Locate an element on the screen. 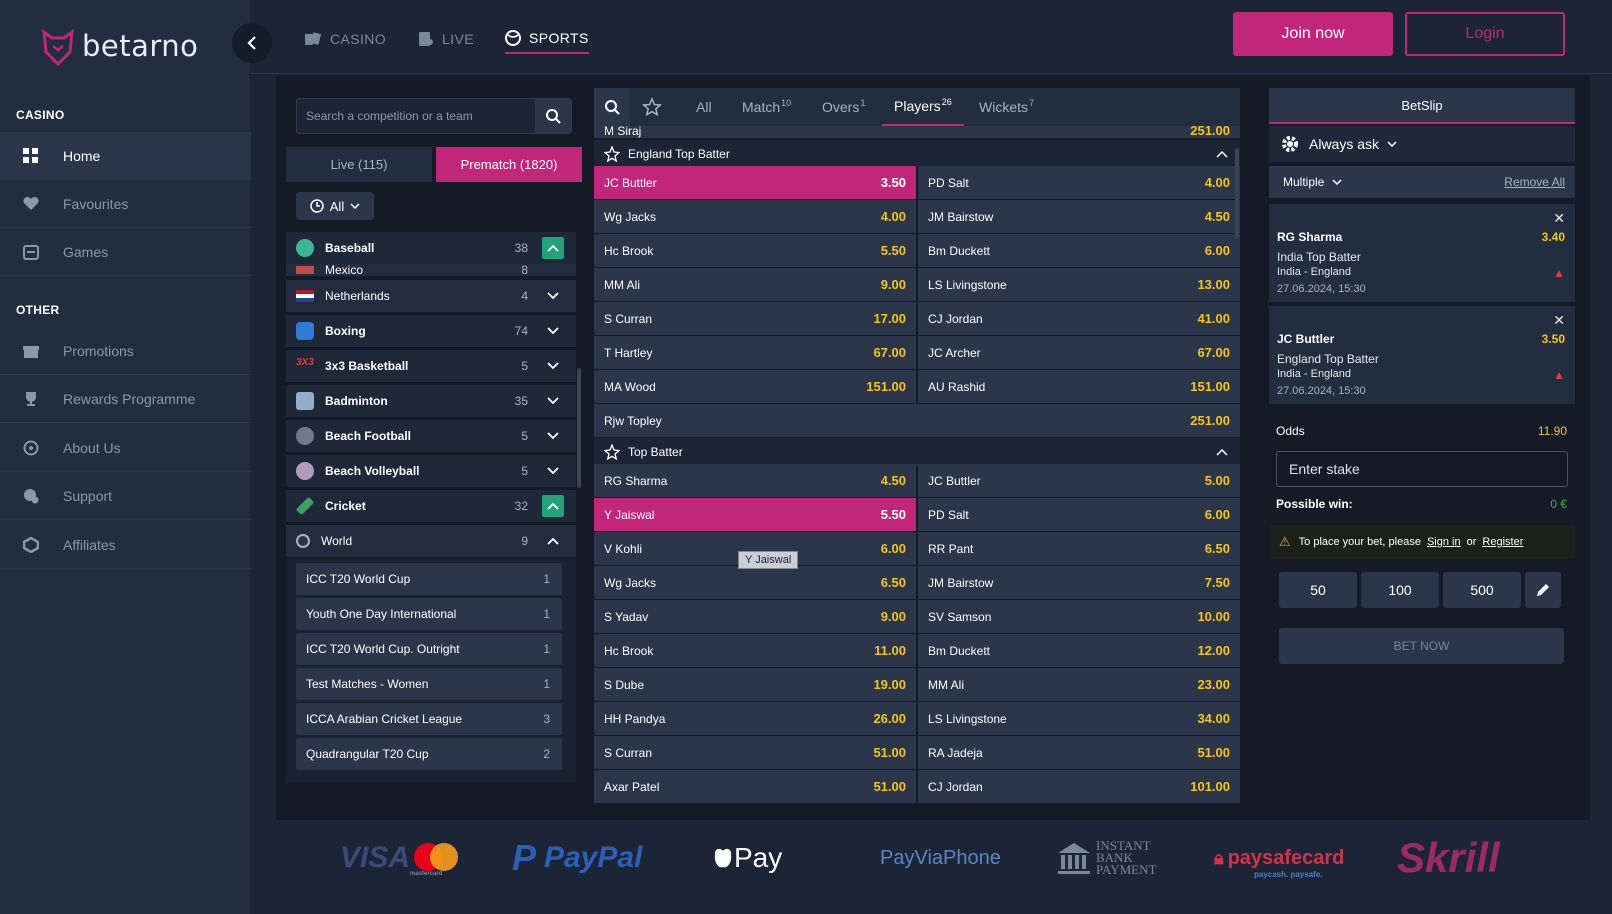 The width and height of the screenshot is (1612, 914). selection-odds-button: LS Livingstone 34.00 is located at coordinates (1079, 718).